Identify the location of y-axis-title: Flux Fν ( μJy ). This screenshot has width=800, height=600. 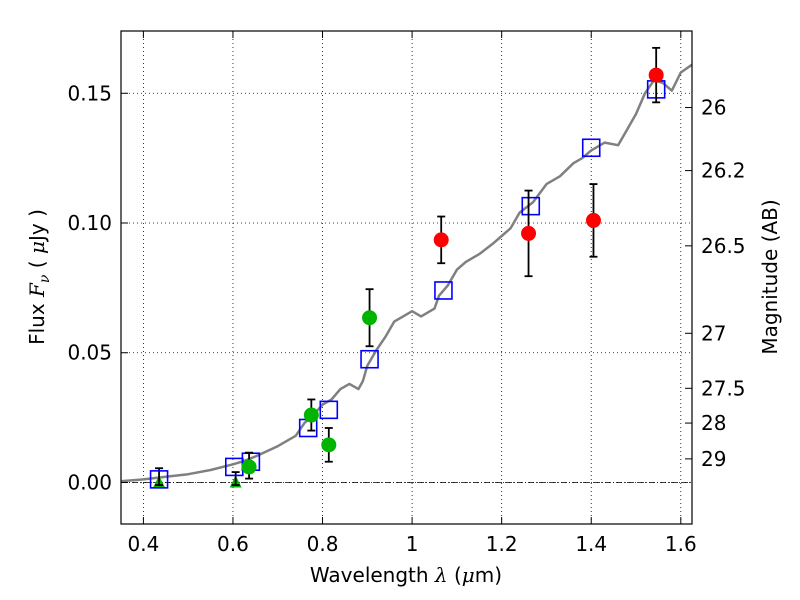
(39, 277).